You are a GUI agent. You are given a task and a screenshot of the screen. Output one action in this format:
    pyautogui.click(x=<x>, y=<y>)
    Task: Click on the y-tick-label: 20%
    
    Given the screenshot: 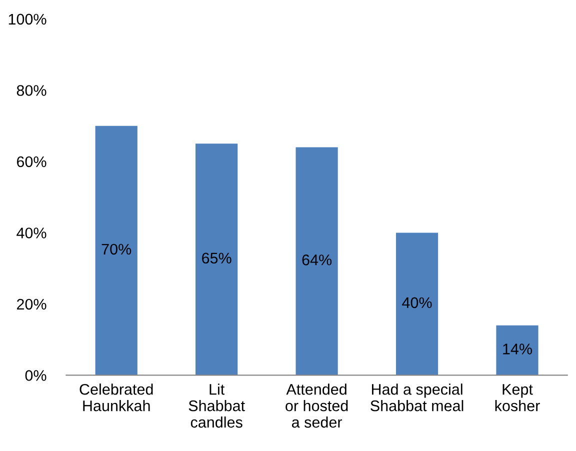 What is the action you would take?
    pyautogui.click(x=31, y=304)
    